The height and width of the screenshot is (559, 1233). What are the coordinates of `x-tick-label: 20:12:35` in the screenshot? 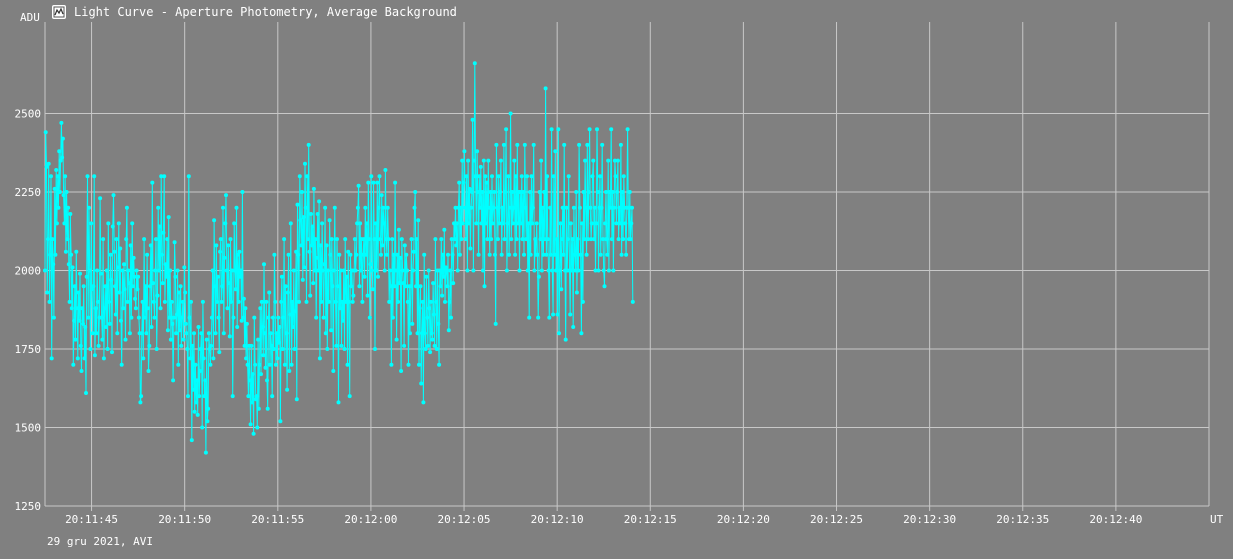 It's located at (1022, 519).